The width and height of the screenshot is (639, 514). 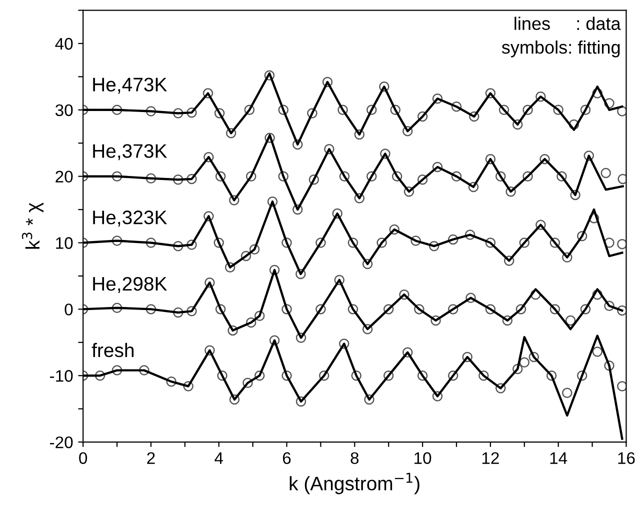 What do you see at coordinates (423, 458) in the screenshot?
I see `x-tick-label: 10` at bounding box center [423, 458].